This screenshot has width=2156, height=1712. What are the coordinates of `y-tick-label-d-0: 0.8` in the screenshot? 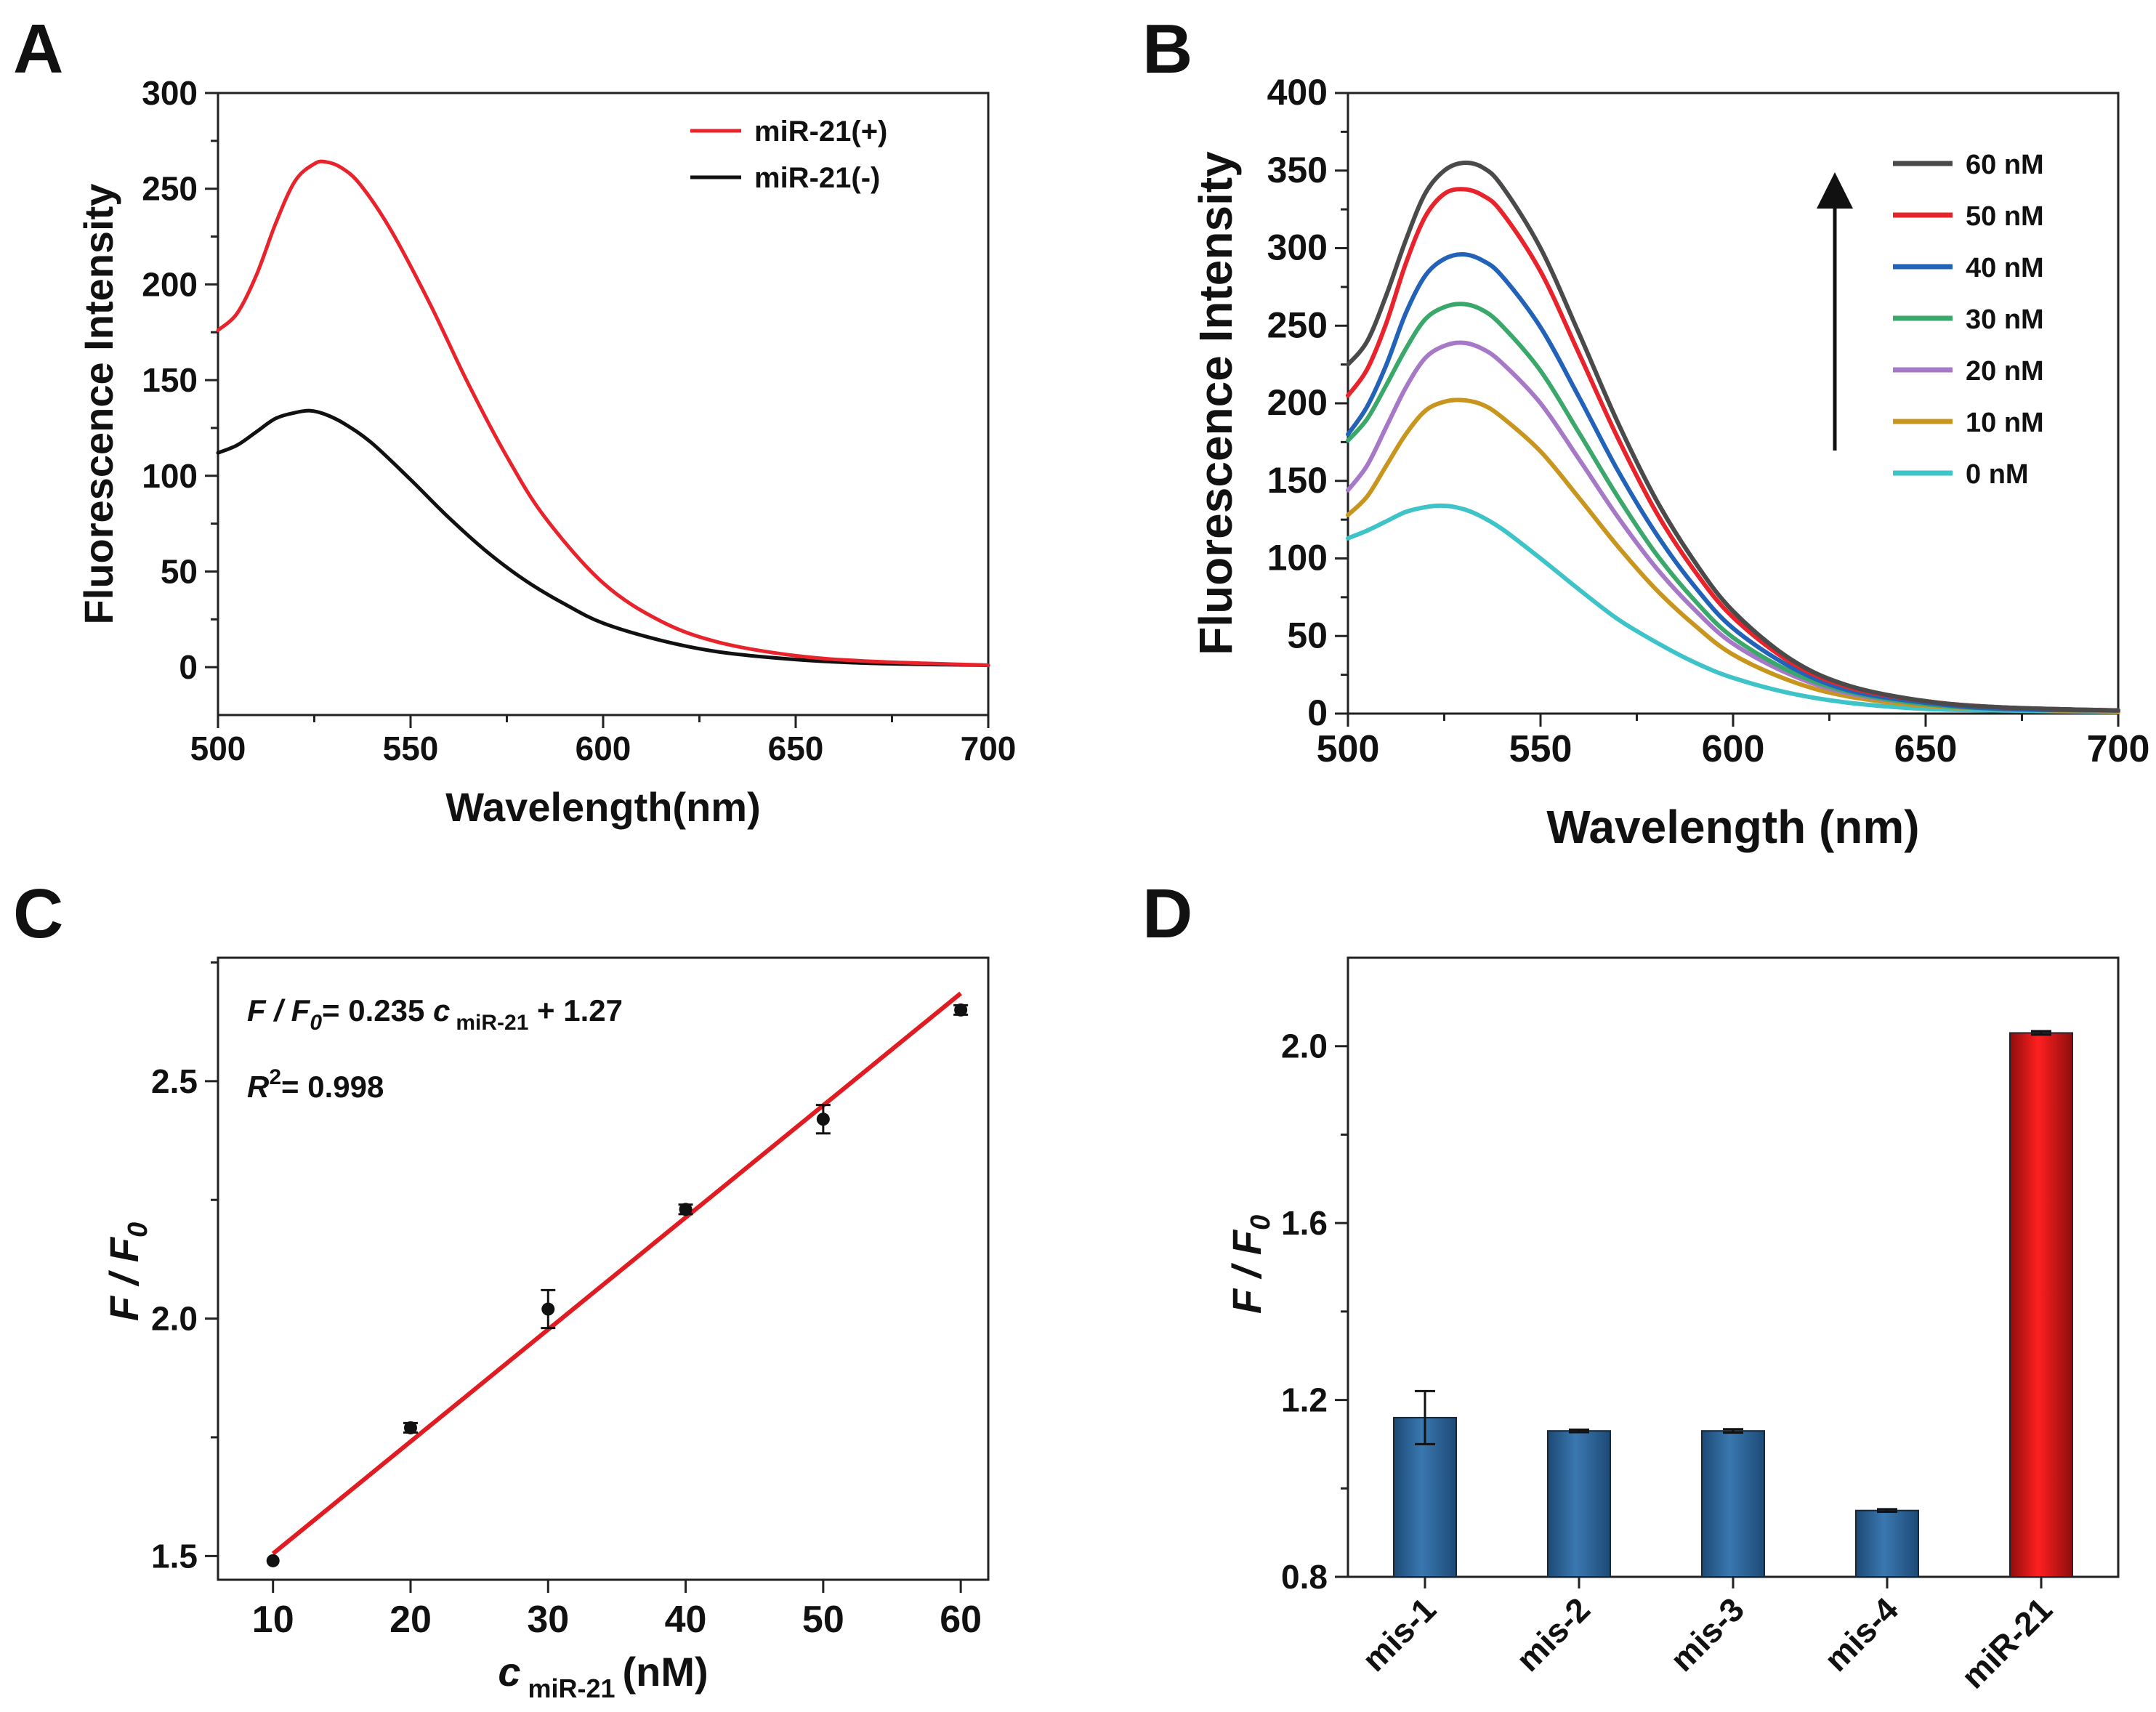 It's located at (1304, 1577).